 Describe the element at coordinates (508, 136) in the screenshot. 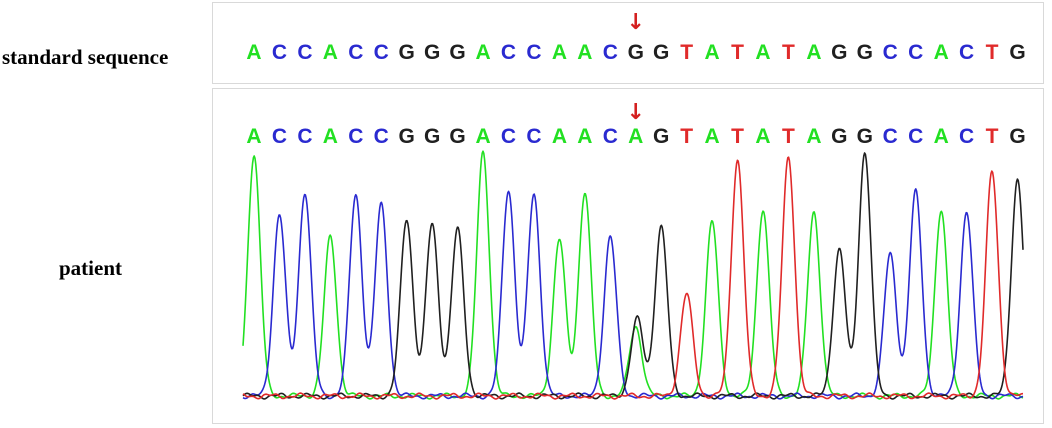

I see `patient-base-10: C` at that location.